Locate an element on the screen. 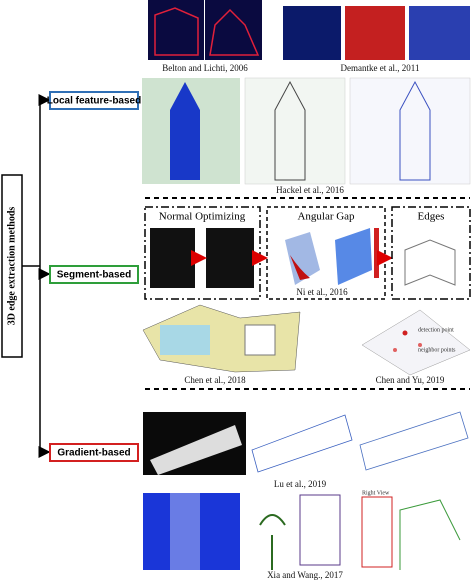  caption: Hackel et al., 2016 is located at coordinates (310, 190).